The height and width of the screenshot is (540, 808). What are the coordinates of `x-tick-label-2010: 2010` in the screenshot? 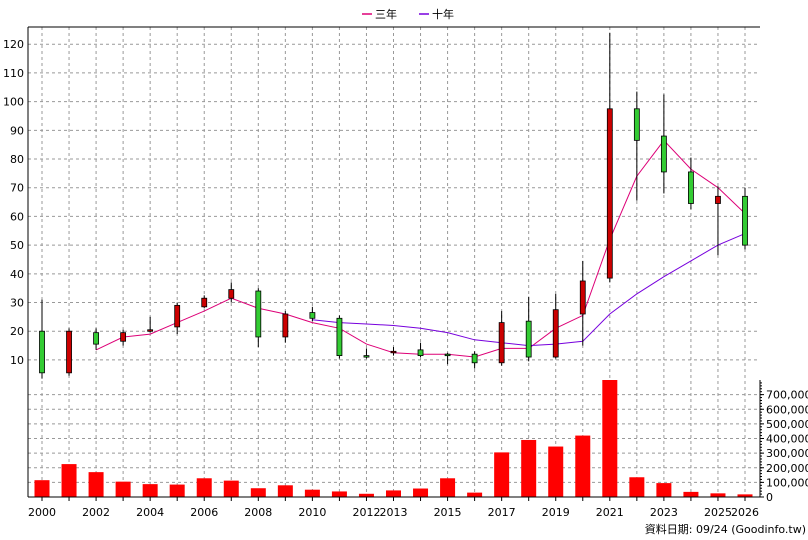 It's located at (312, 512).